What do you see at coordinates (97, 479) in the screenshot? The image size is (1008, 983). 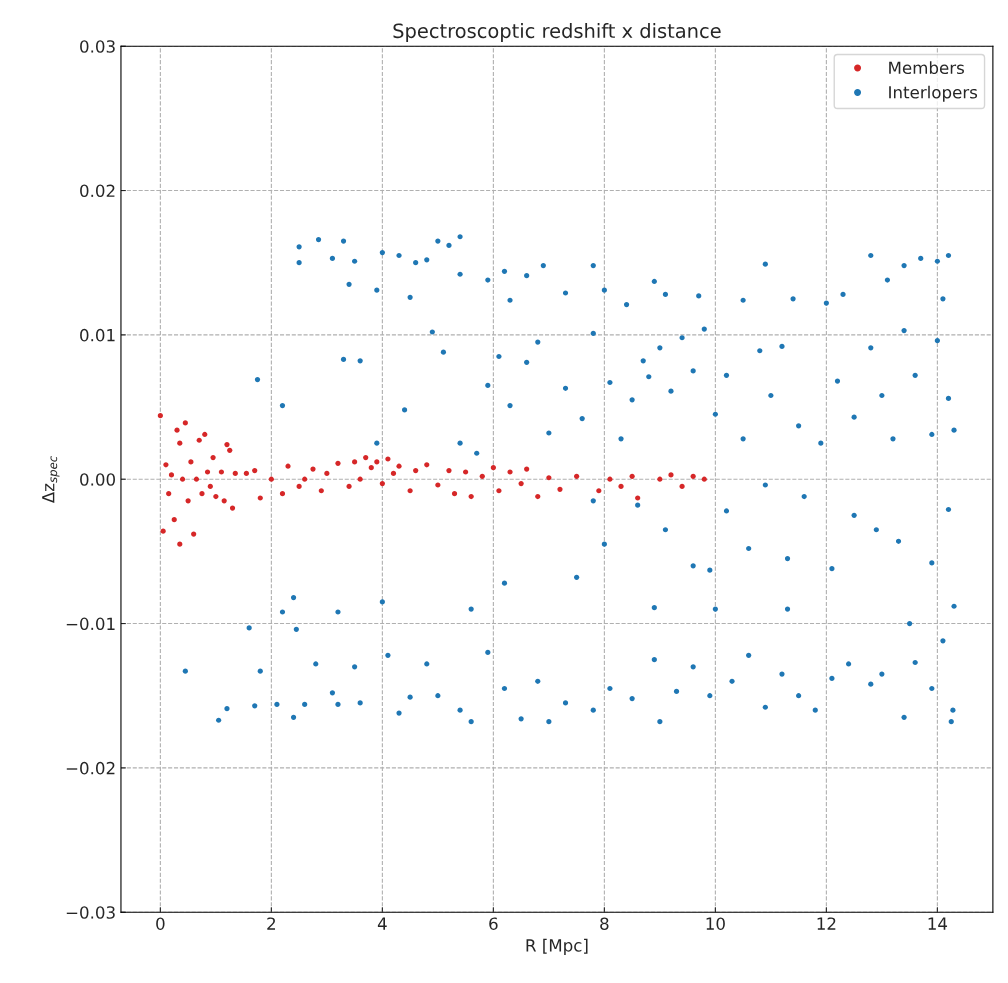 I see `y-tick-label: 0.00` at bounding box center [97, 479].